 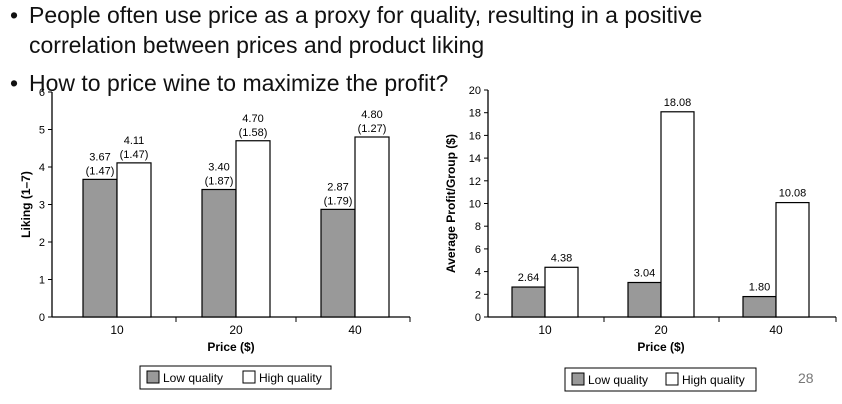 I want to click on data-label: 10.08, so click(x=793, y=194).